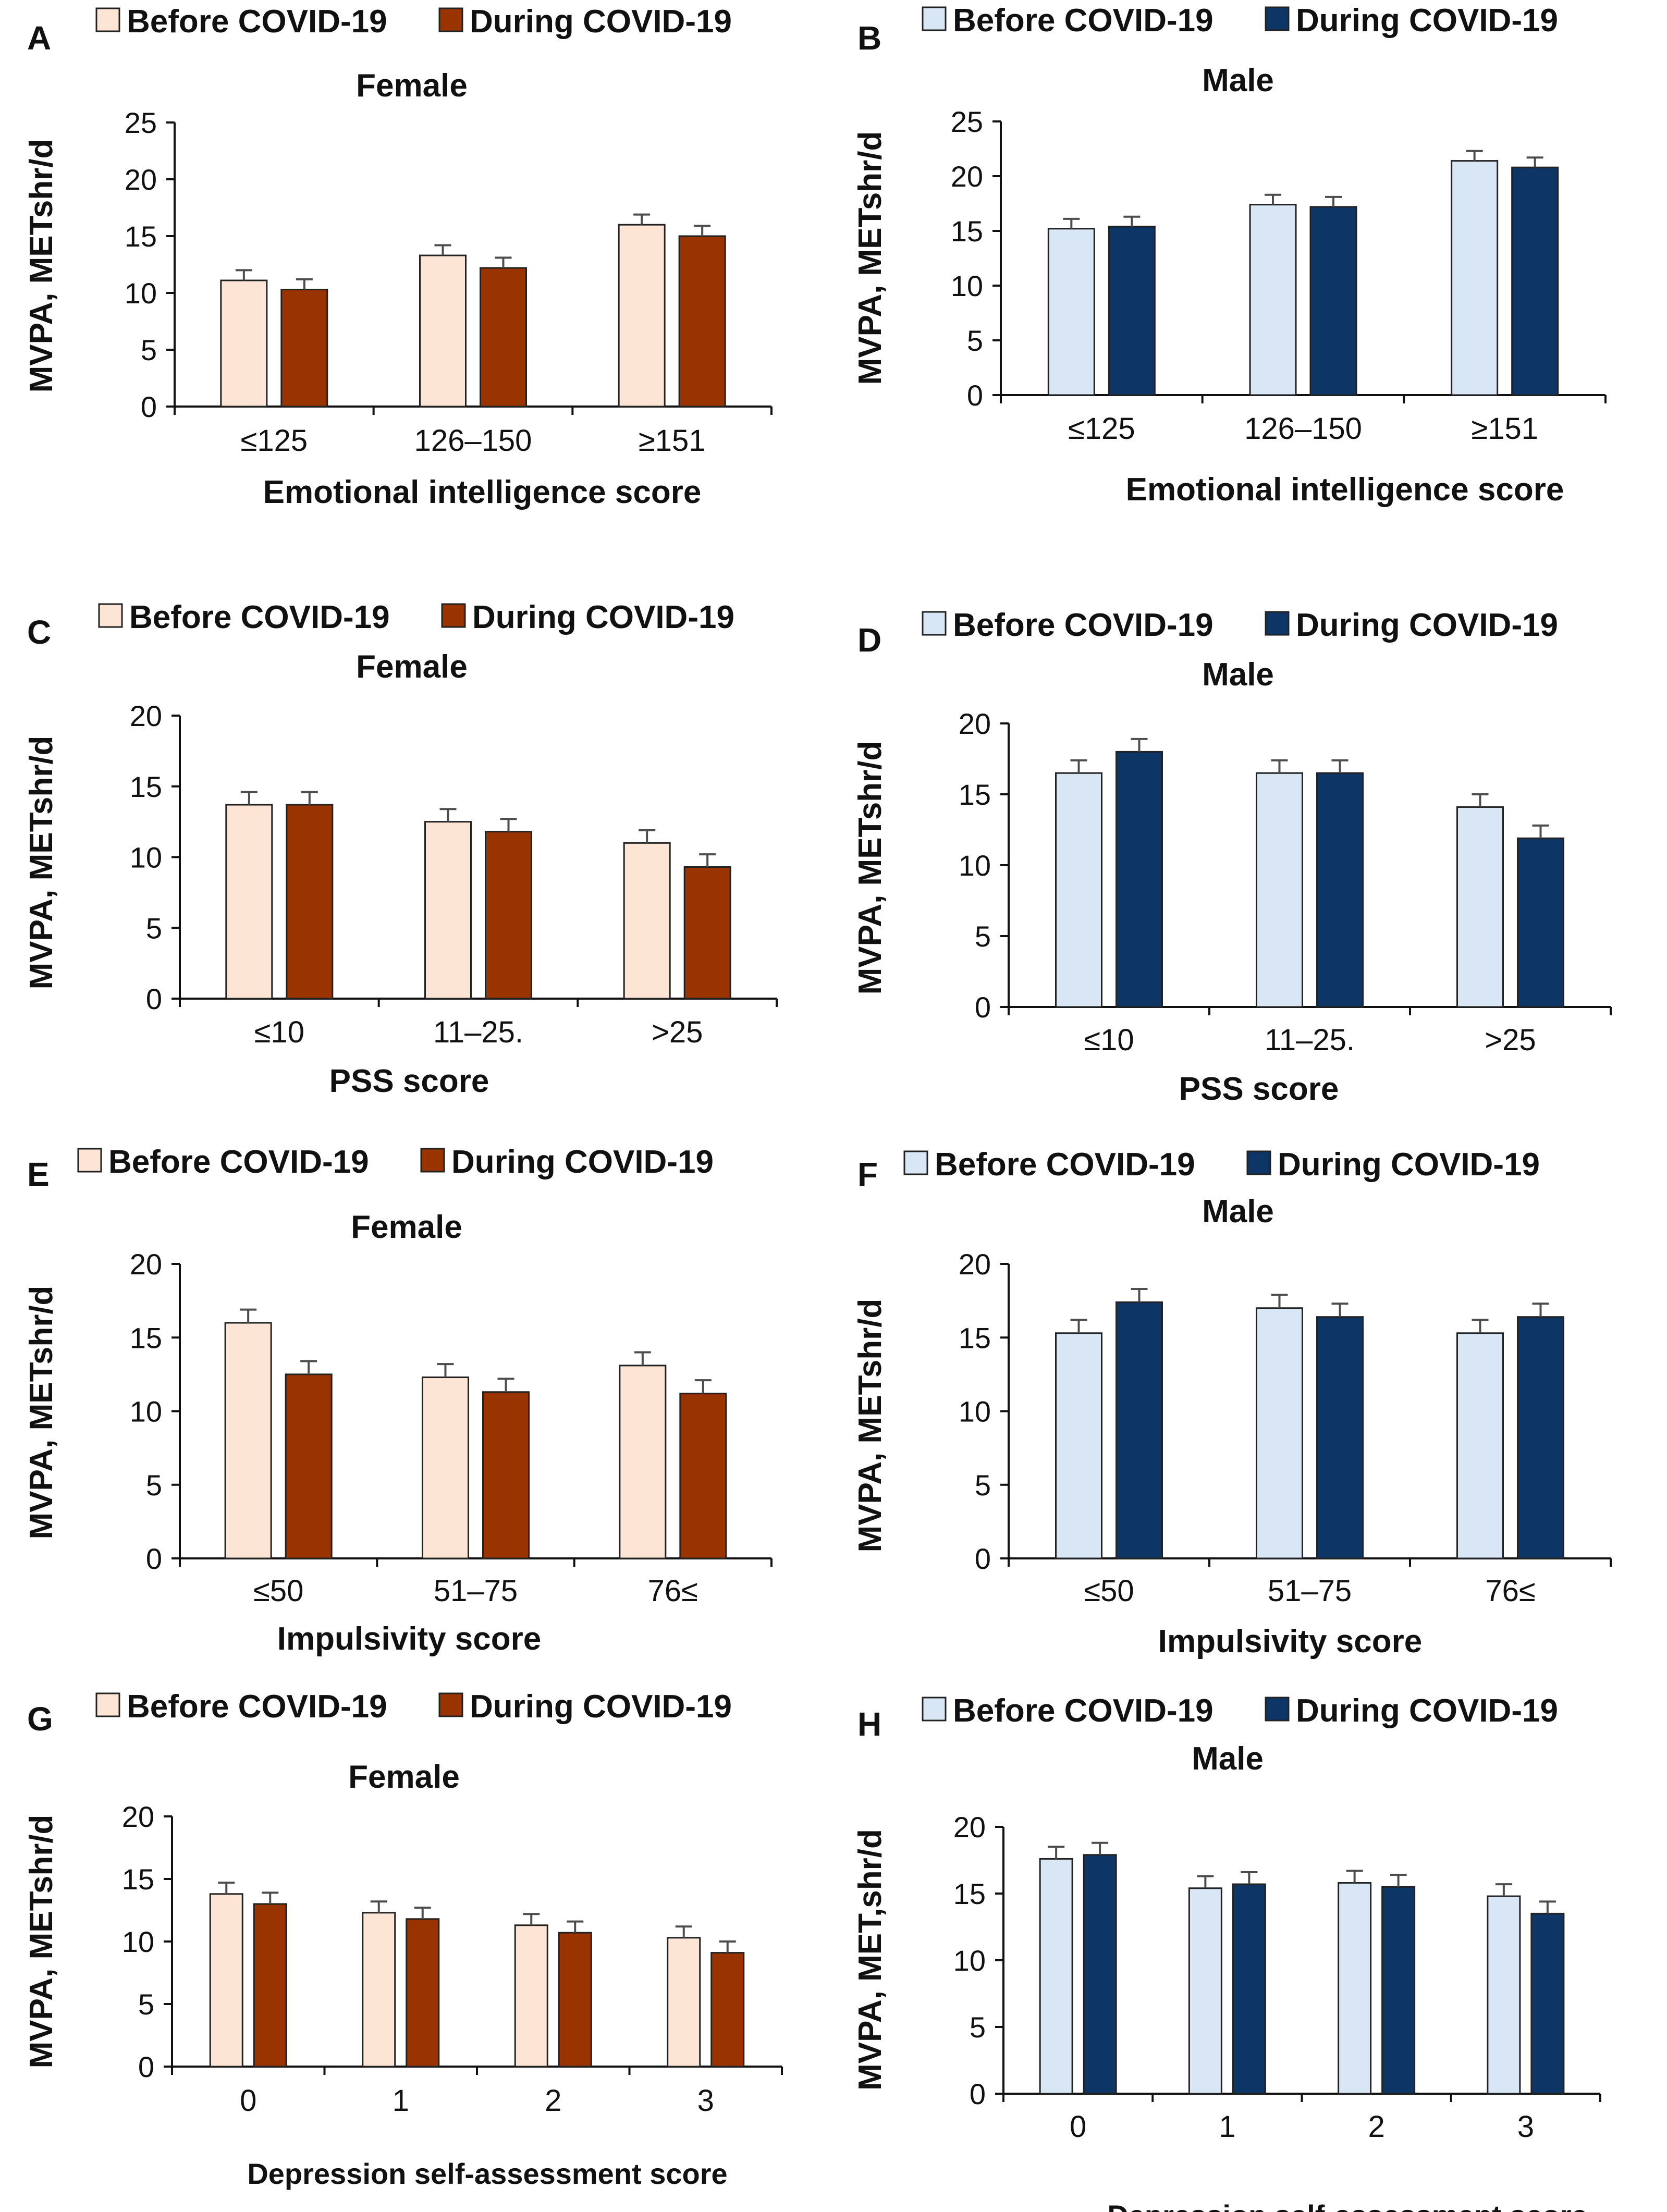 The width and height of the screenshot is (1667, 2212). I want to click on y-axis-label: MVPA, MET,shr/d, so click(870, 1960).